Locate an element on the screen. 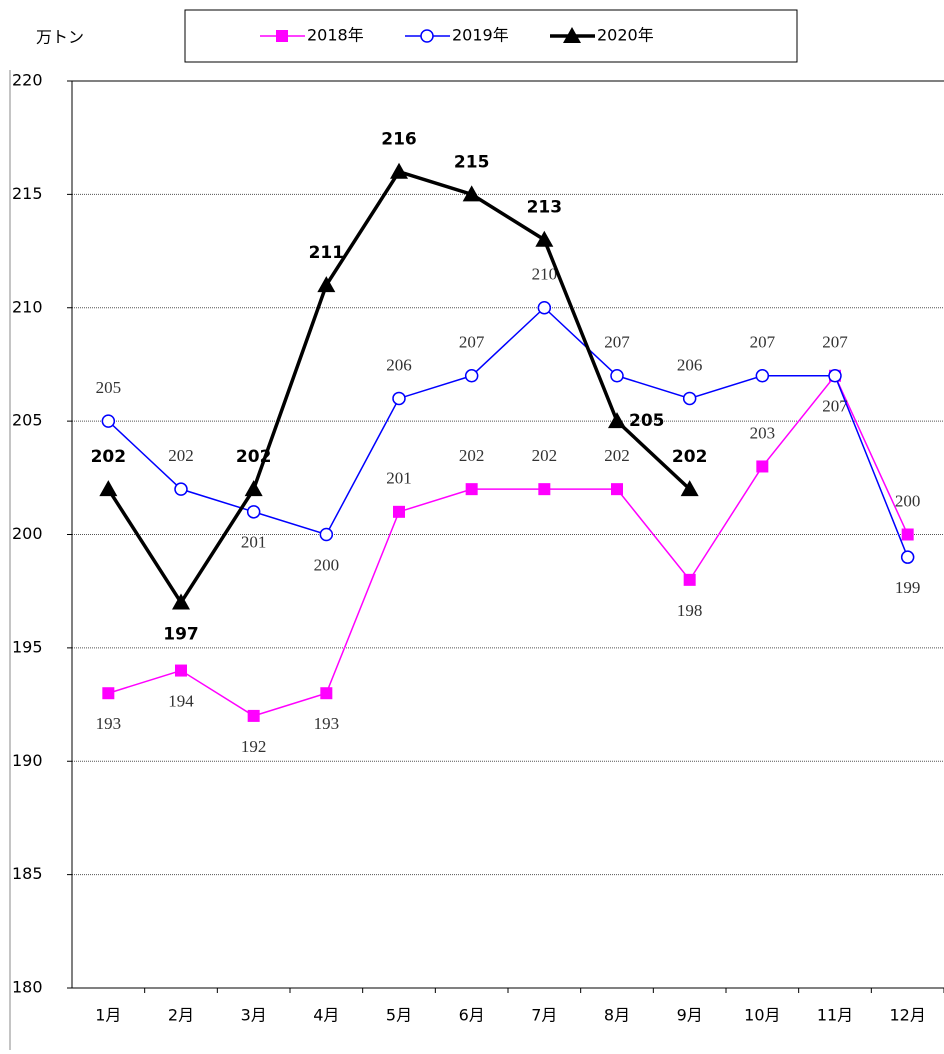 Image resolution: width=944 pixels, height=1054 pixels. x-tick-label: 8月 is located at coordinates (617, 1015).